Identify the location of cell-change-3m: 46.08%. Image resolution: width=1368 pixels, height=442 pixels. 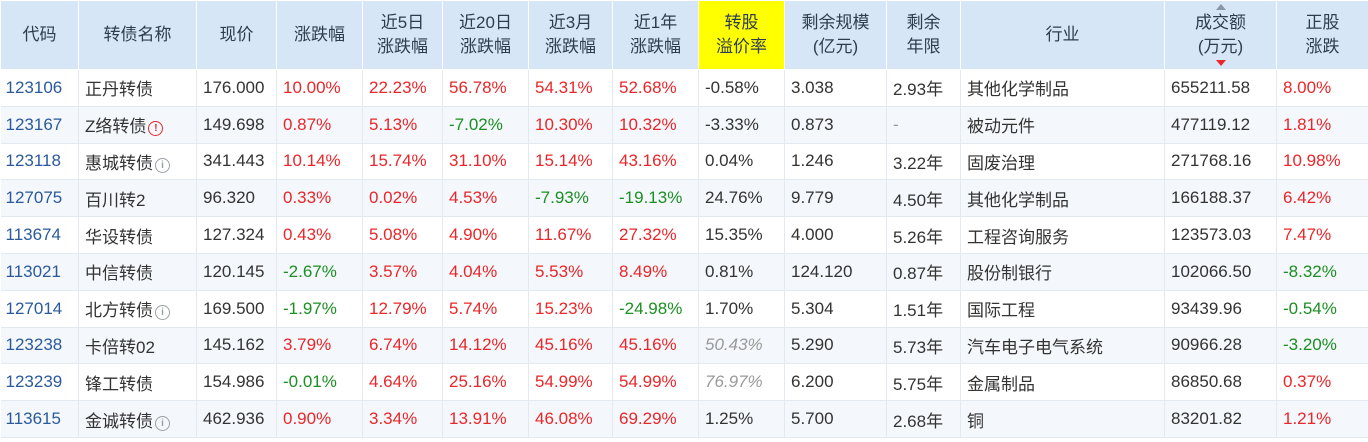
(570, 419).